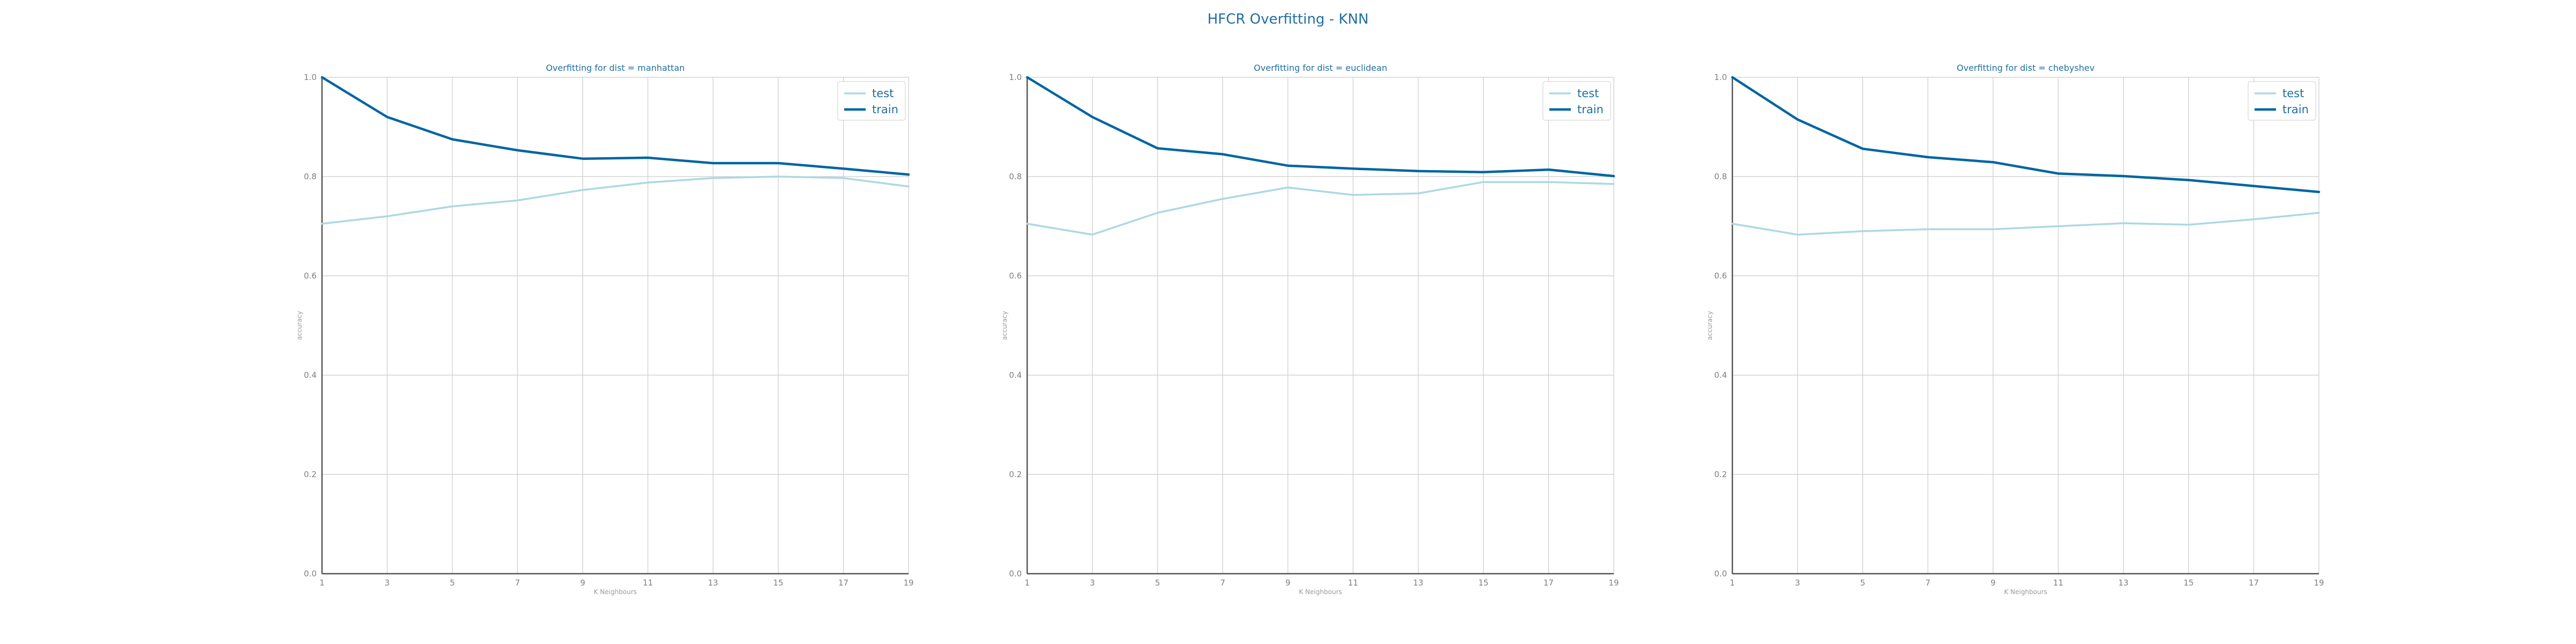 The image size is (2576, 644). What do you see at coordinates (1288, 19) in the screenshot?
I see `figure-title: HFCR Overfitting - KNN` at bounding box center [1288, 19].